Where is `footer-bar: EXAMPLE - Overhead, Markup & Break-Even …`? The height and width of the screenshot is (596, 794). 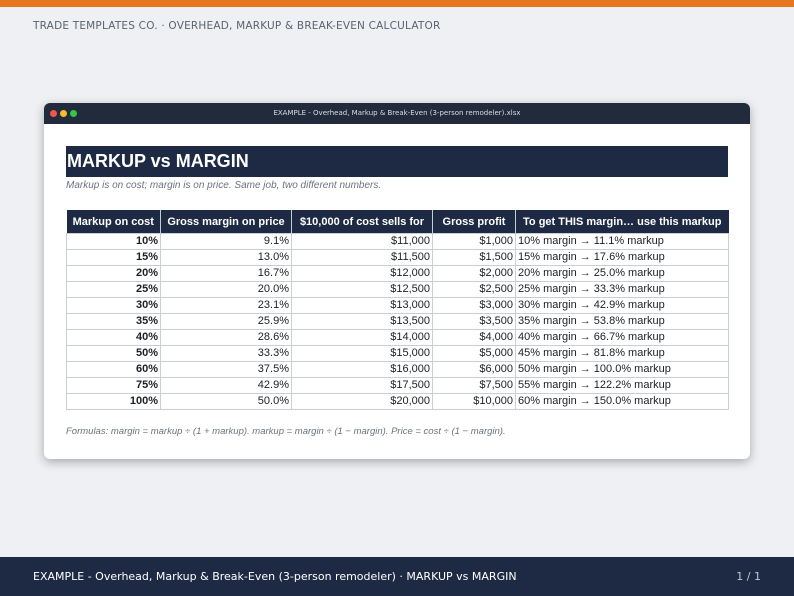
footer-bar: EXAMPLE - Overhead, Markup & Break-Even … is located at coordinates (397, 576).